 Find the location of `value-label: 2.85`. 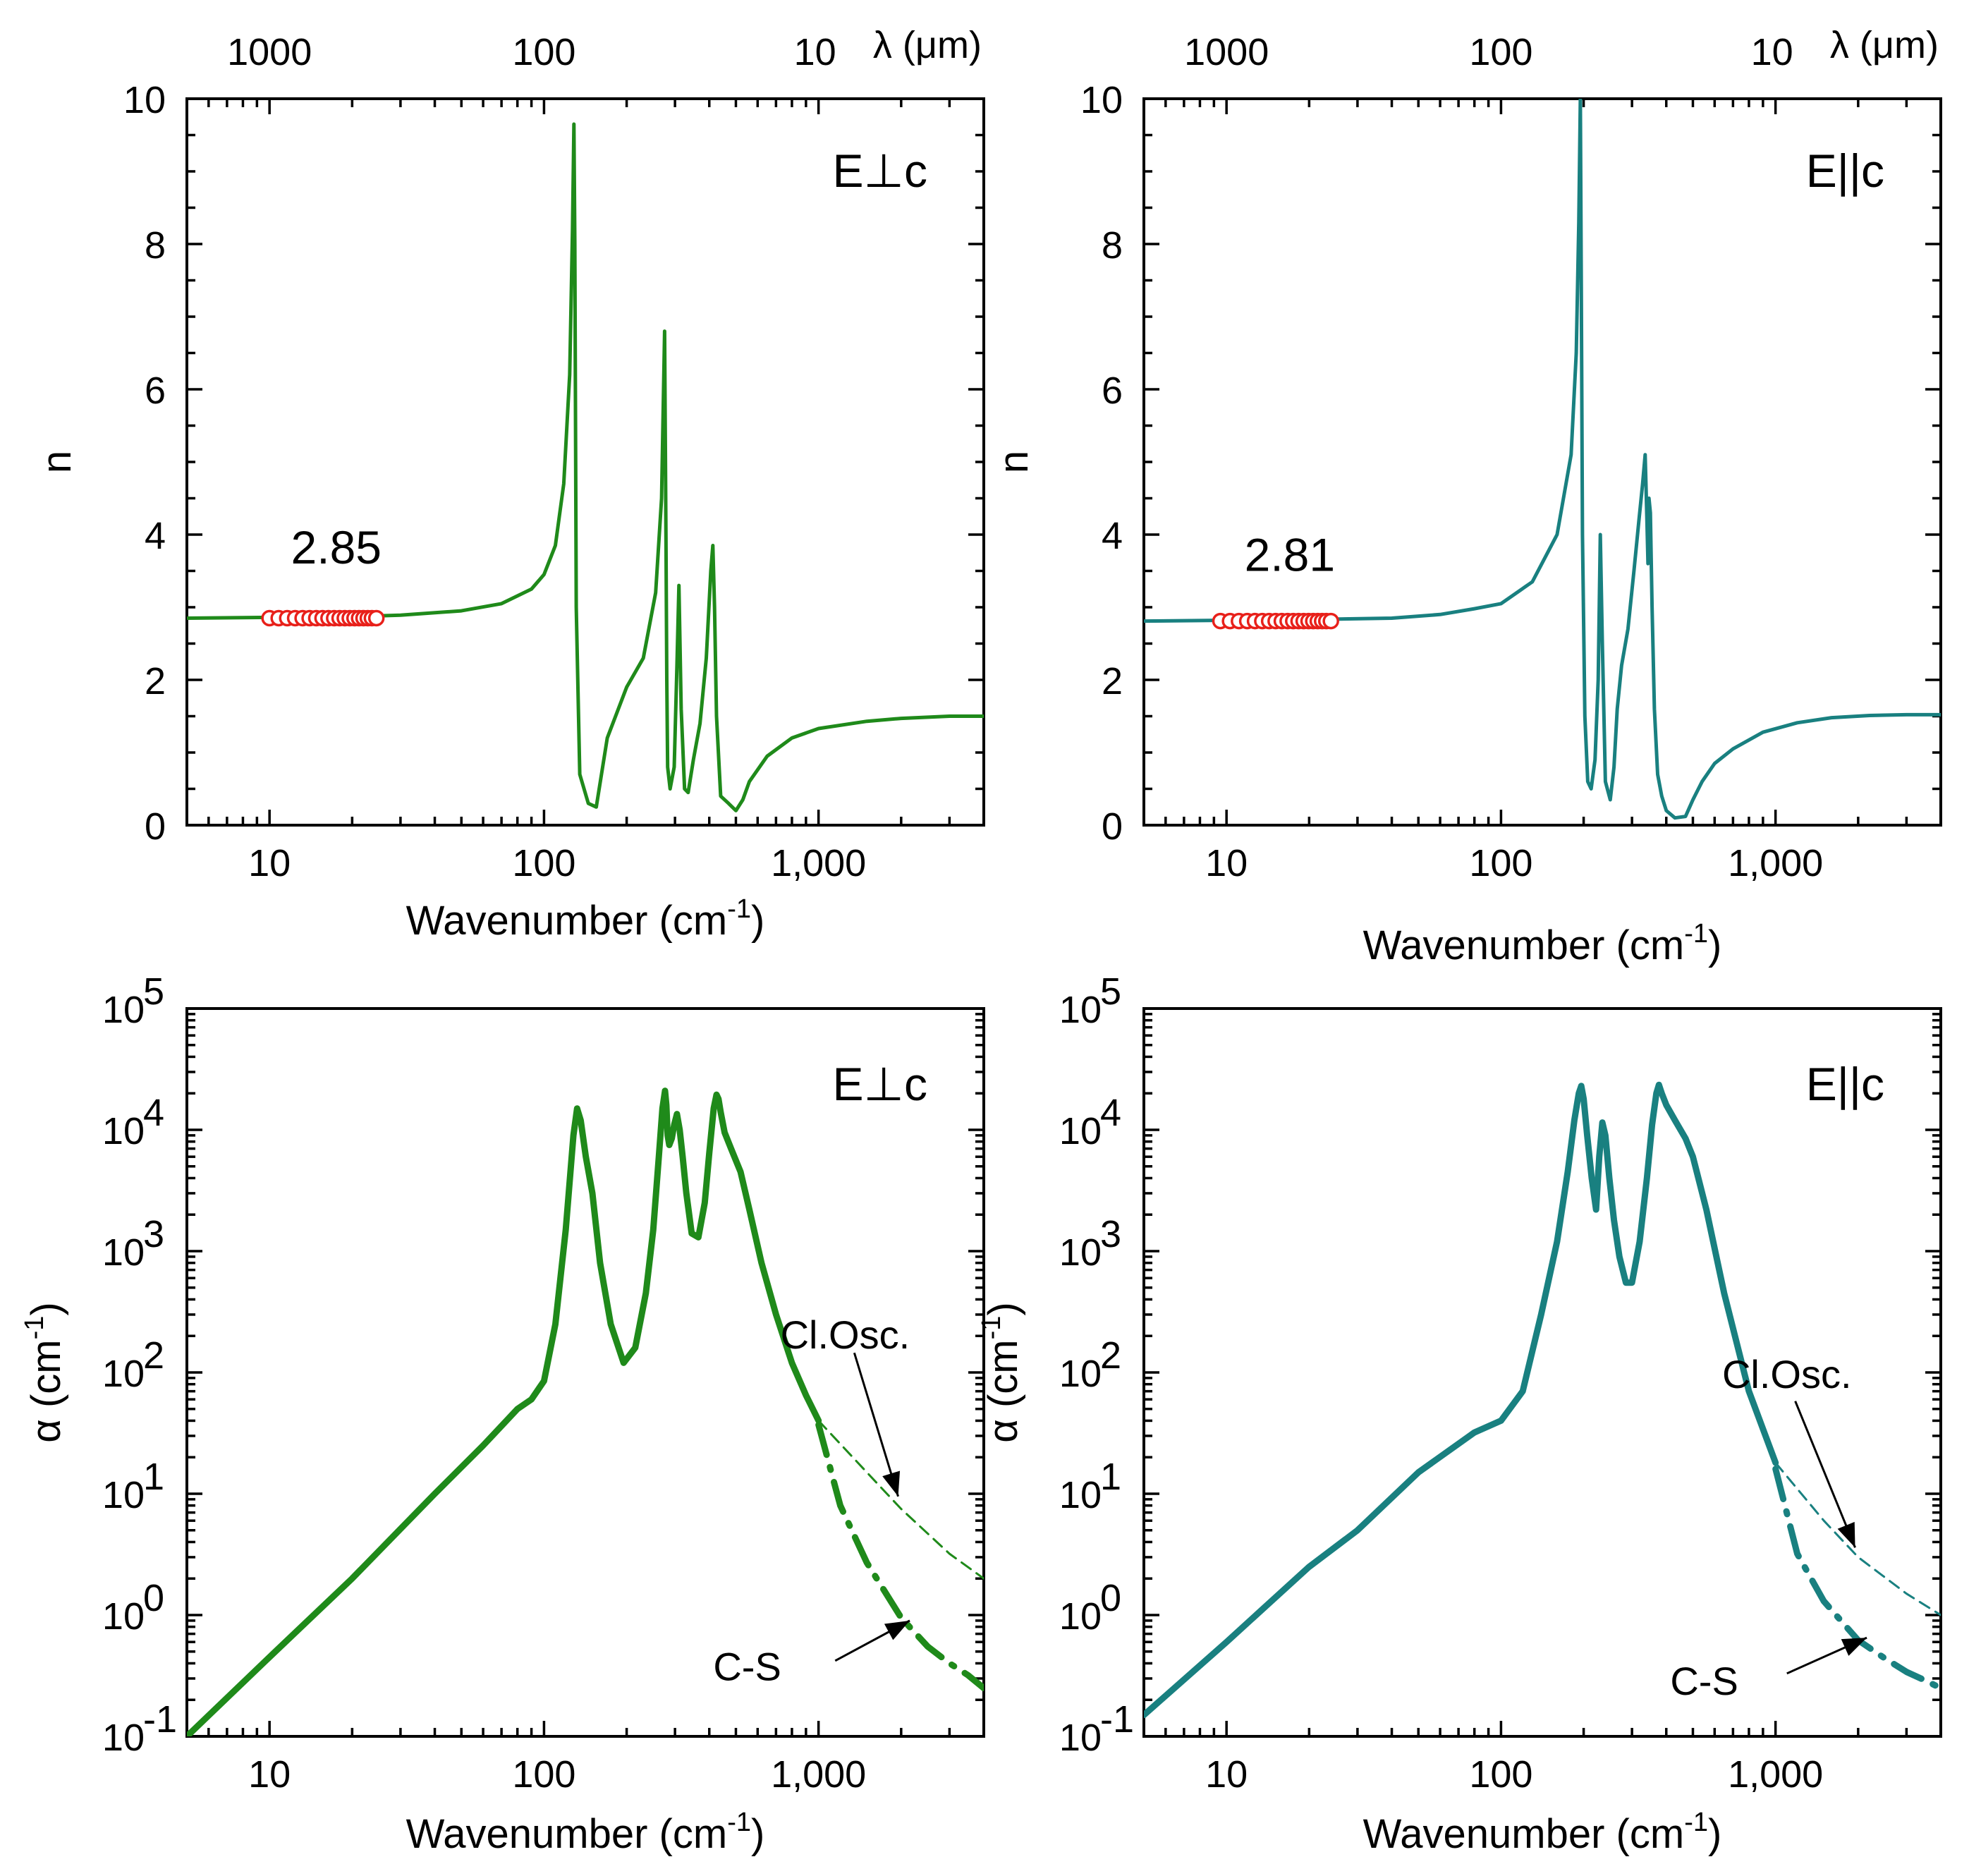

value-label: 2.85 is located at coordinates (336, 547).